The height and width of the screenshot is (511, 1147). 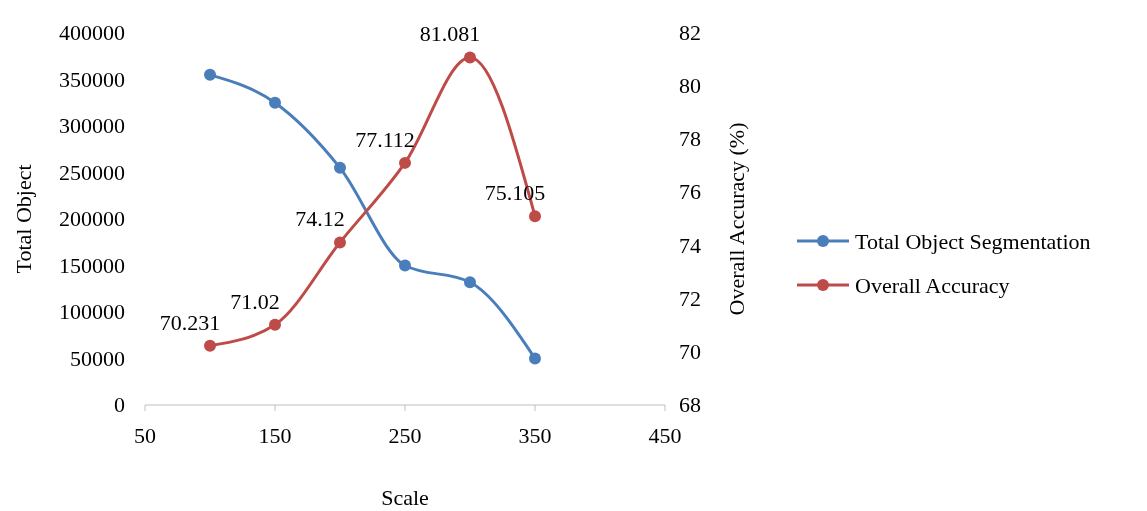 I want to click on x-tick-label: 450, so click(x=665, y=435).